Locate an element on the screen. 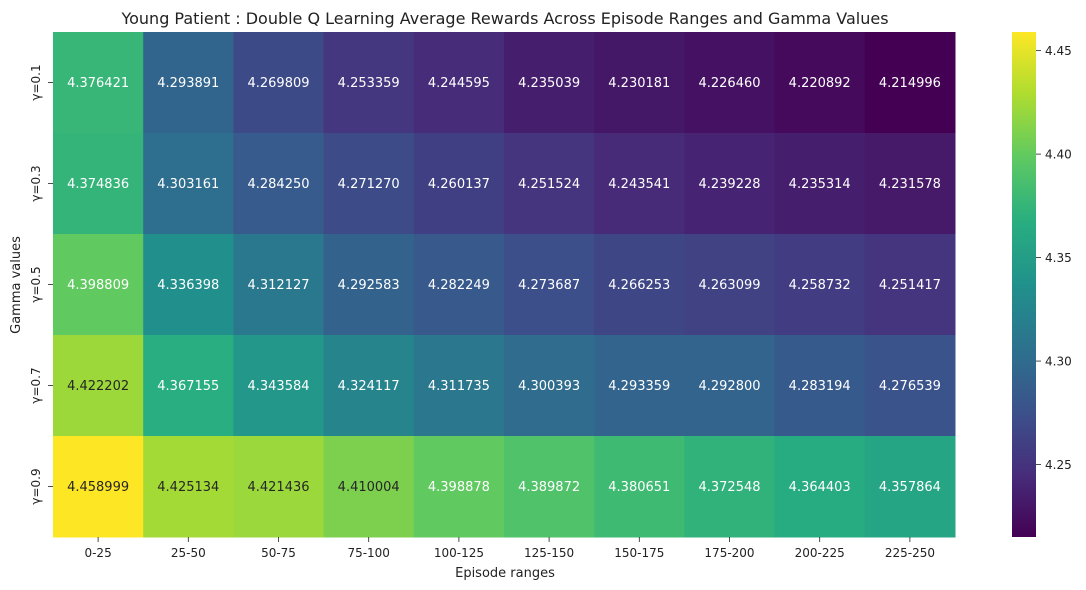 This screenshot has width=1086, height=590. y-tick-label: γ=0.1 is located at coordinates (36, 82).